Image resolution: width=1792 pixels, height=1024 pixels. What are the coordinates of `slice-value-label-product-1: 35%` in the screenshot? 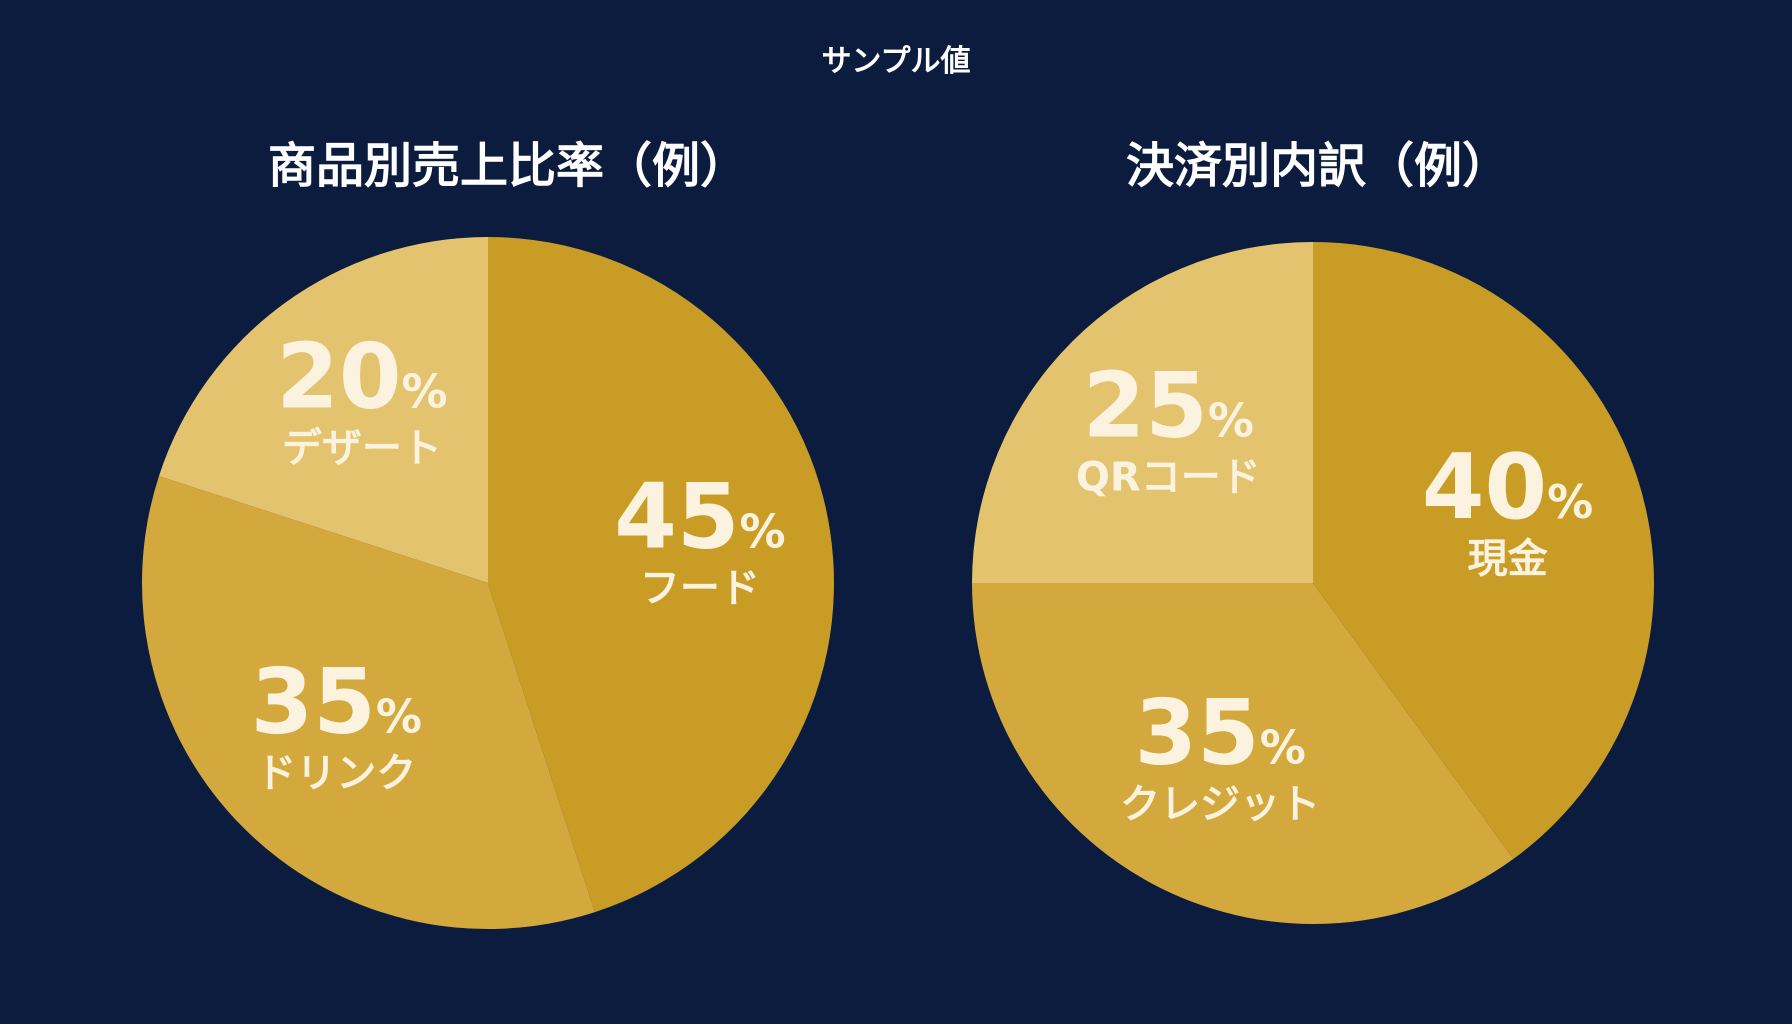 It's located at (336, 702).